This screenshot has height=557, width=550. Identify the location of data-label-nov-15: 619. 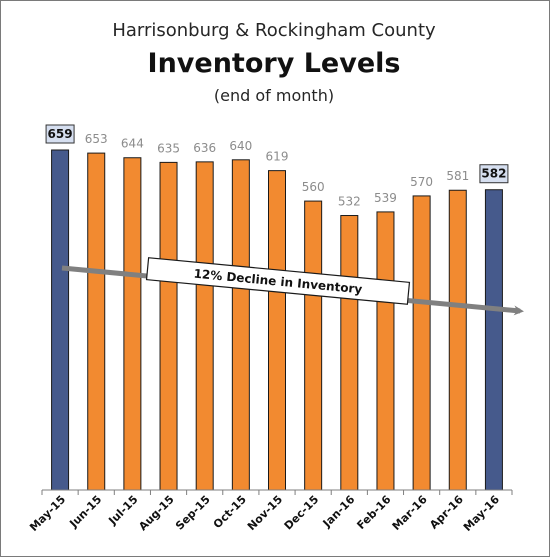
(277, 157).